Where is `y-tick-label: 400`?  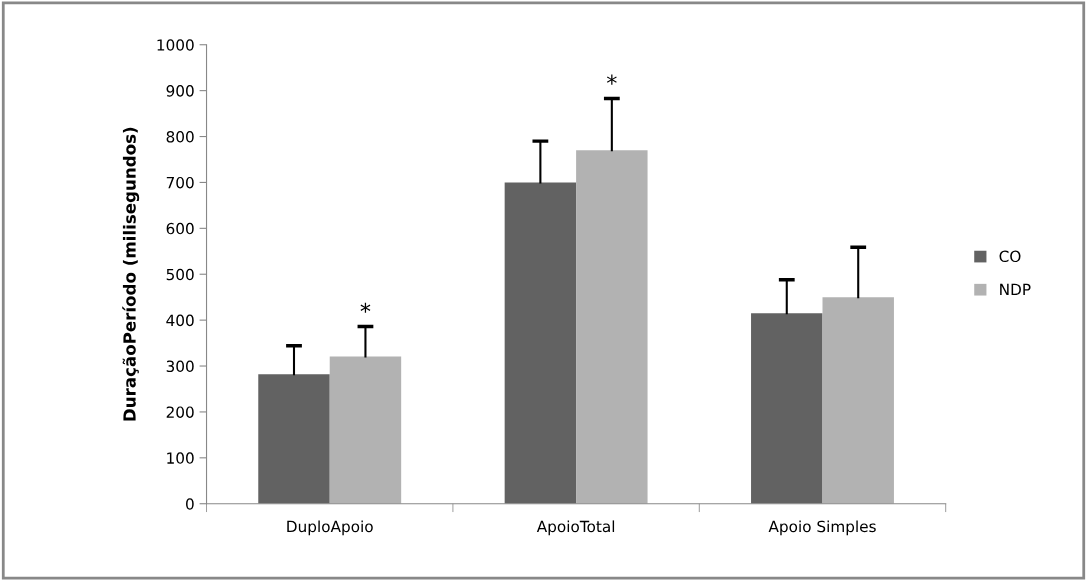 y-tick-label: 400 is located at coordinates (180, 320).